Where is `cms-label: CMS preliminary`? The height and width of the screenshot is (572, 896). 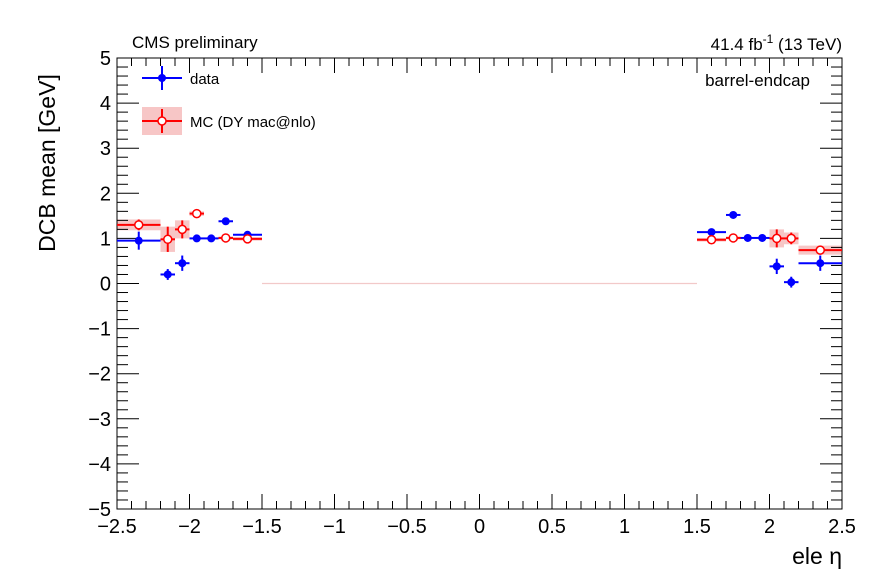 cms-label: CMS preliminary is located at coordinates (195, 42).